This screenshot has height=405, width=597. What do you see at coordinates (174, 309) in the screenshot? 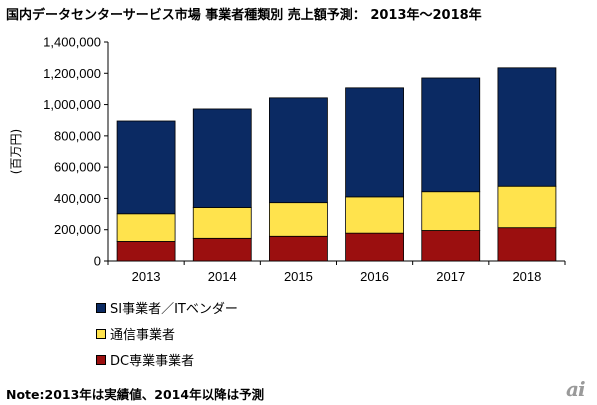
I see `legend-label: SI事業者／ITベンダー` at bounding box center [174, 309].